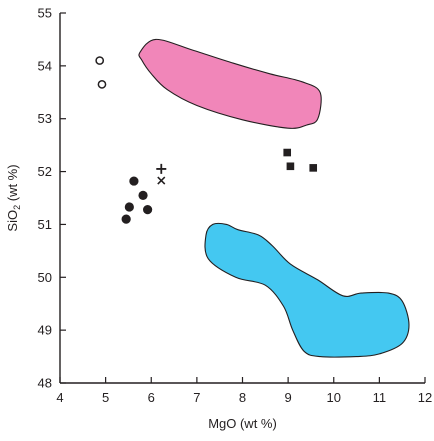 This screenshot has height=441, width=434. I want to click on y-axis-ticks: 48 49 50 51 52 53 54 55, so click(52, 198).